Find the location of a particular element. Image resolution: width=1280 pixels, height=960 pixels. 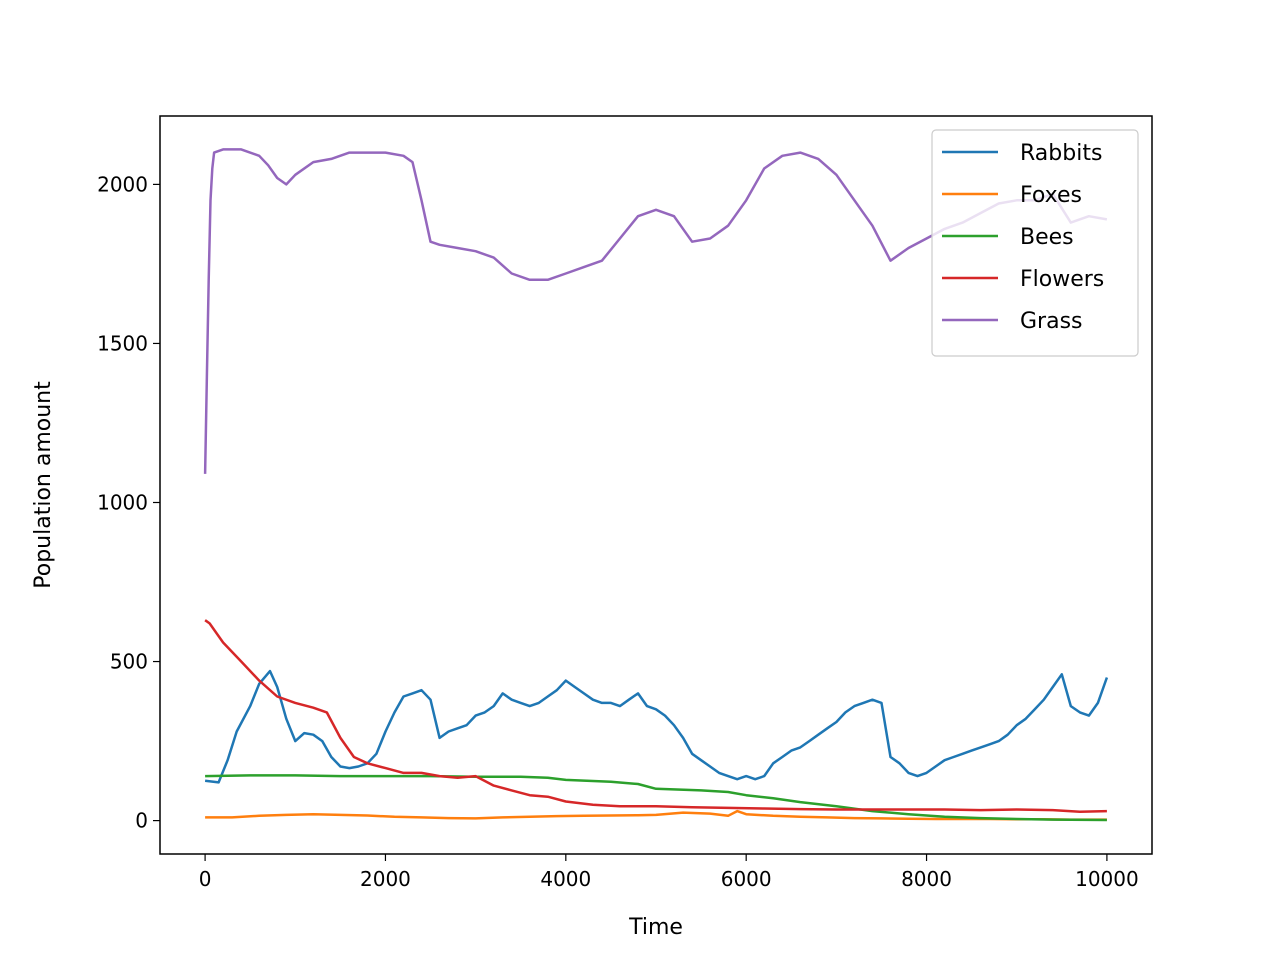

x-axis-label: Time is located at coordinates (655, 927).